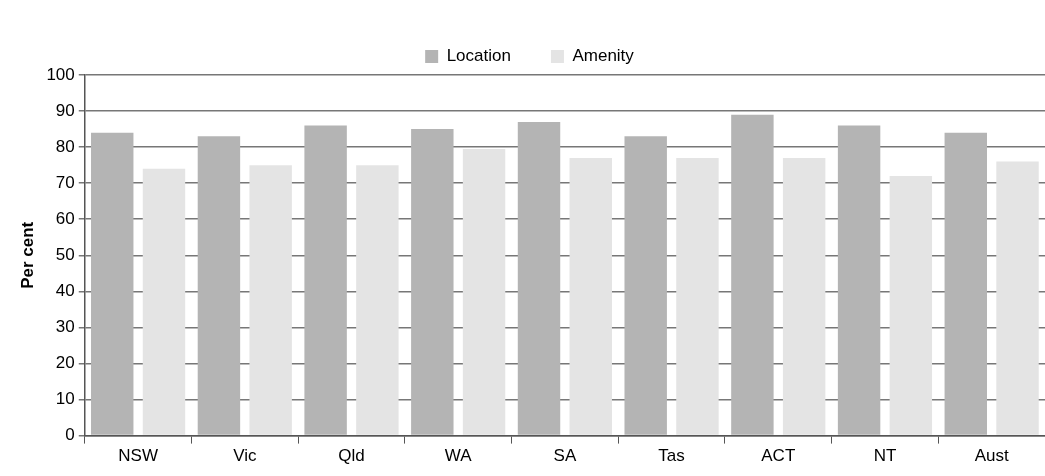 This screenshot has width=1045, height=476. Describe the element at coordinates (27, 255) in the screenshot. I see `y-axis-title: Per cent` at that location.